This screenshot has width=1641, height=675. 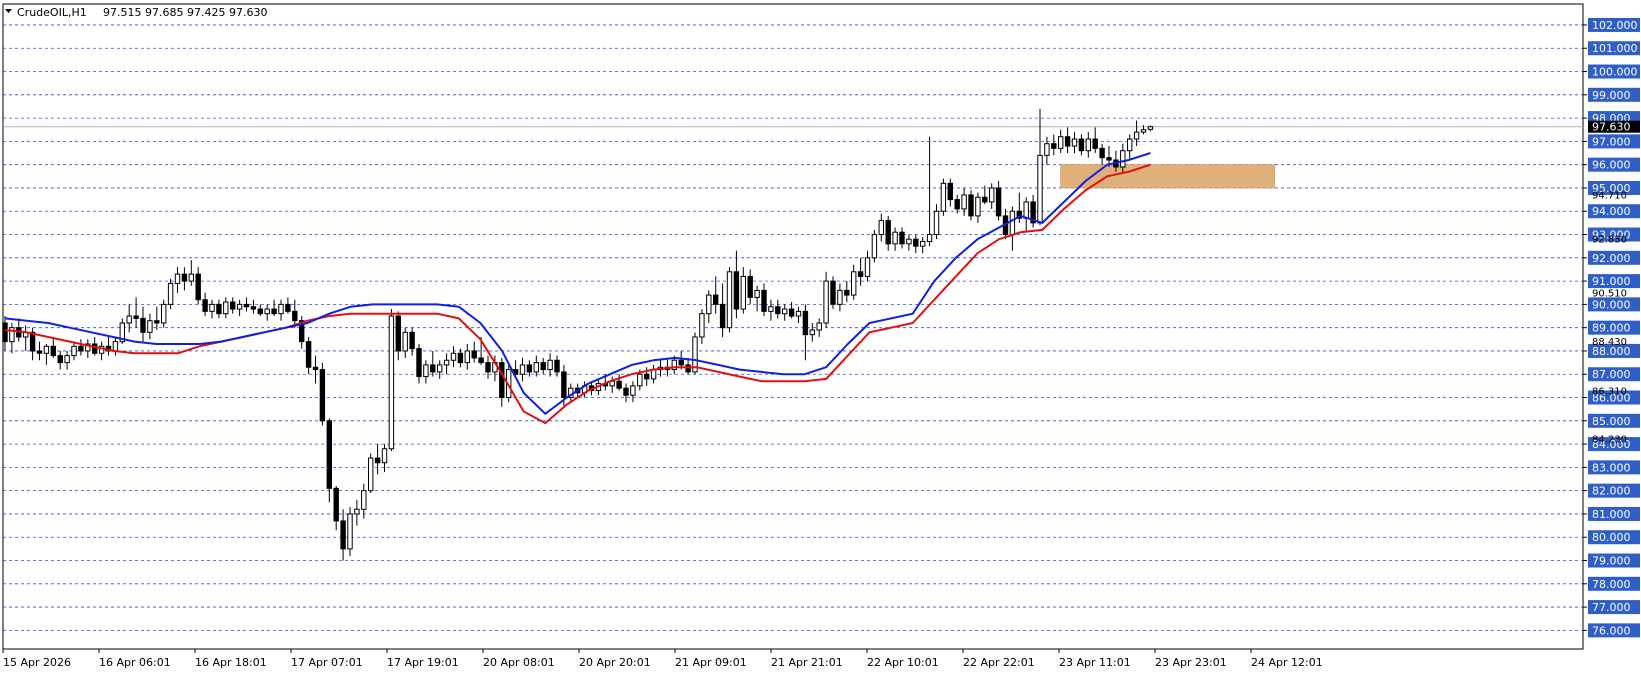 I want to click on zone-layer, so click(x=1167, y=176).